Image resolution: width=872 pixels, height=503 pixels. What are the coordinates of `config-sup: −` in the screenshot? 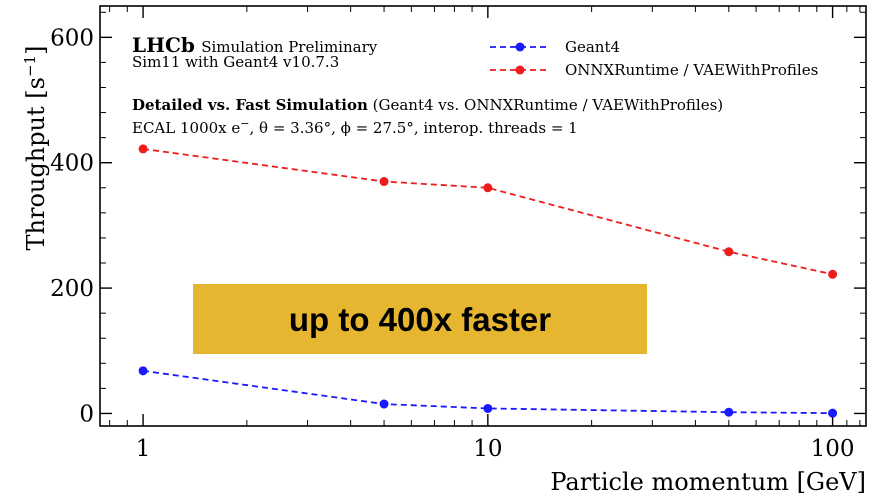 It's located at (244, 123).